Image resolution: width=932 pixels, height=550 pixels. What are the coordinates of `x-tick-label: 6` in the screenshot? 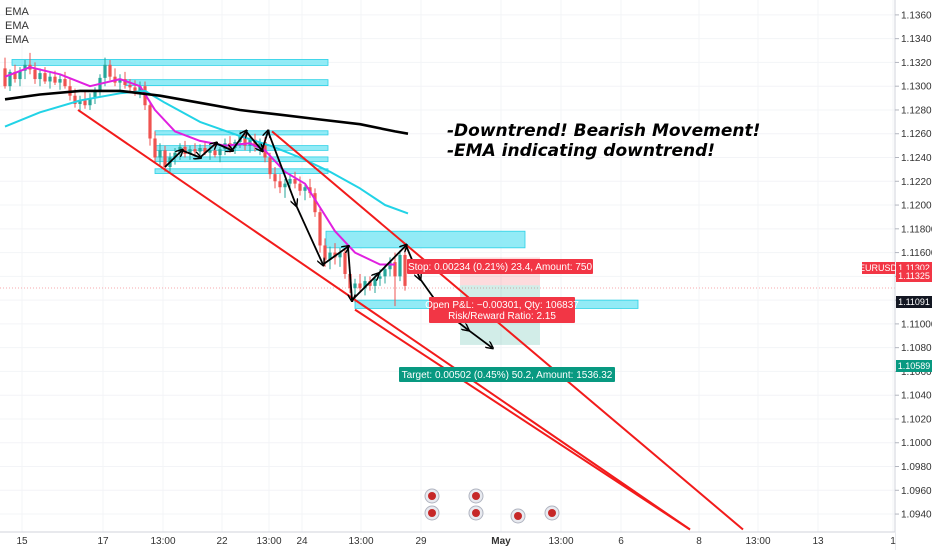 It's located at (621, 541).